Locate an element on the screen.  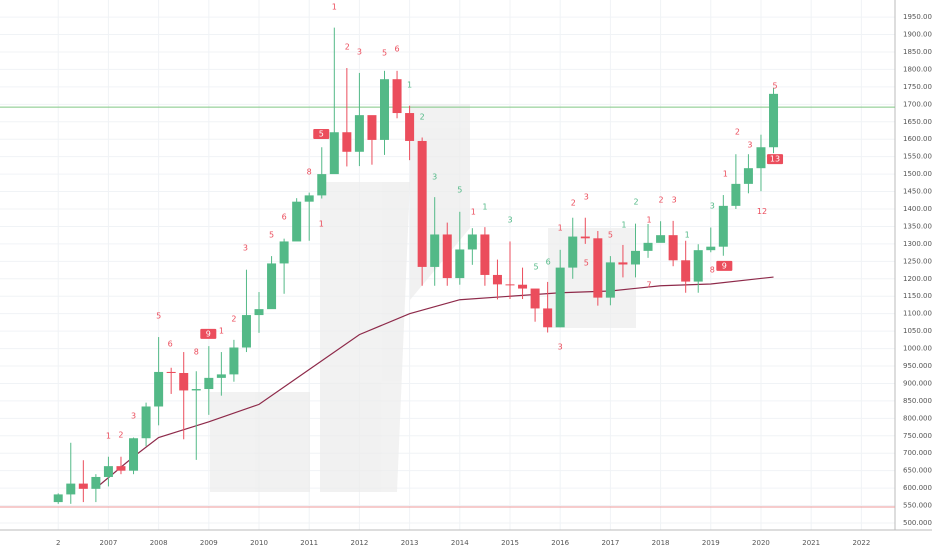
x-tick-label: 2009 is located at coordinates (209, 543).